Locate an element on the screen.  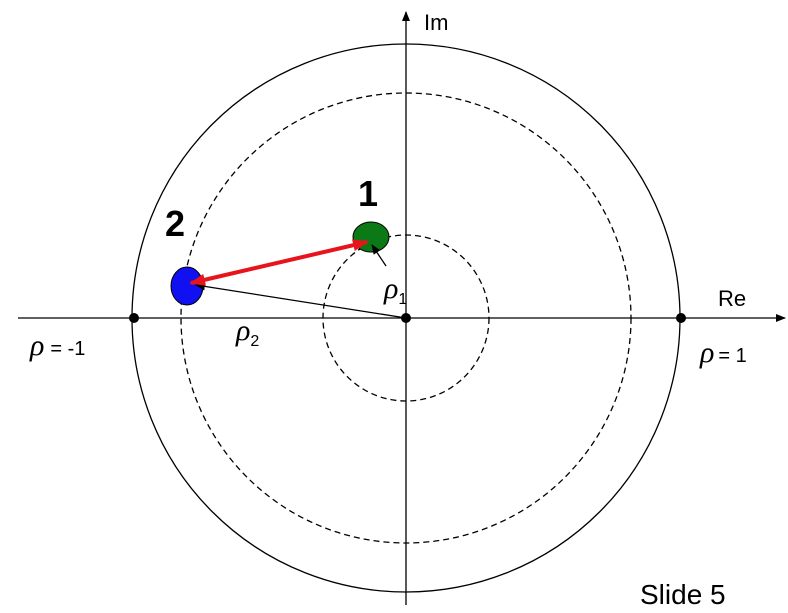
point-label: 2 is located at coordinates (175, 223).